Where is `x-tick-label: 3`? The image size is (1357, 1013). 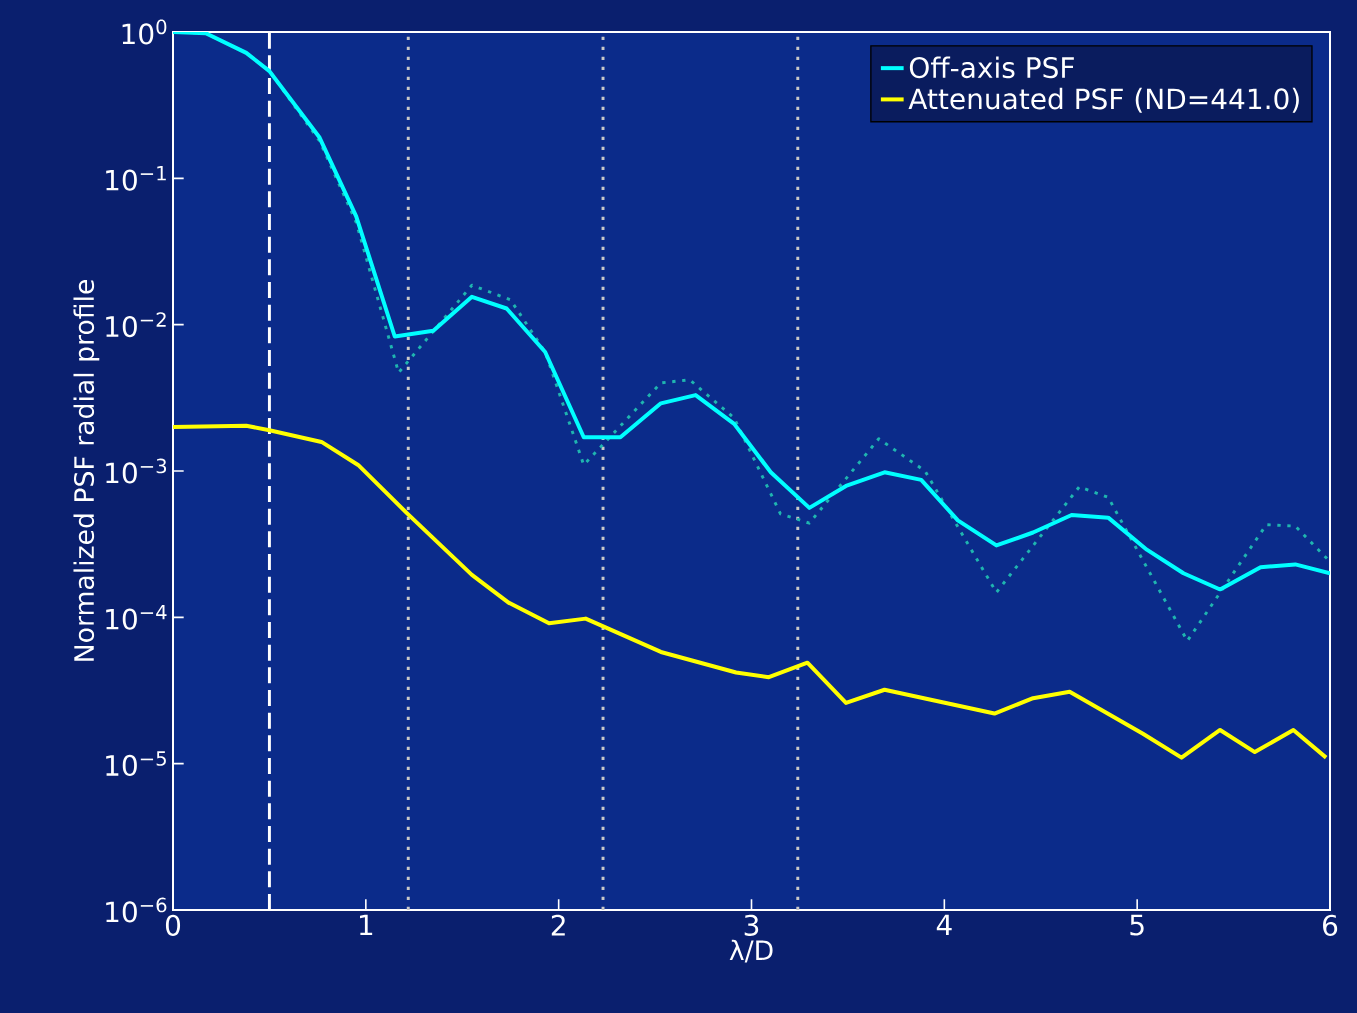
x-tick-label: 3 is located at coordinates (751, 925).